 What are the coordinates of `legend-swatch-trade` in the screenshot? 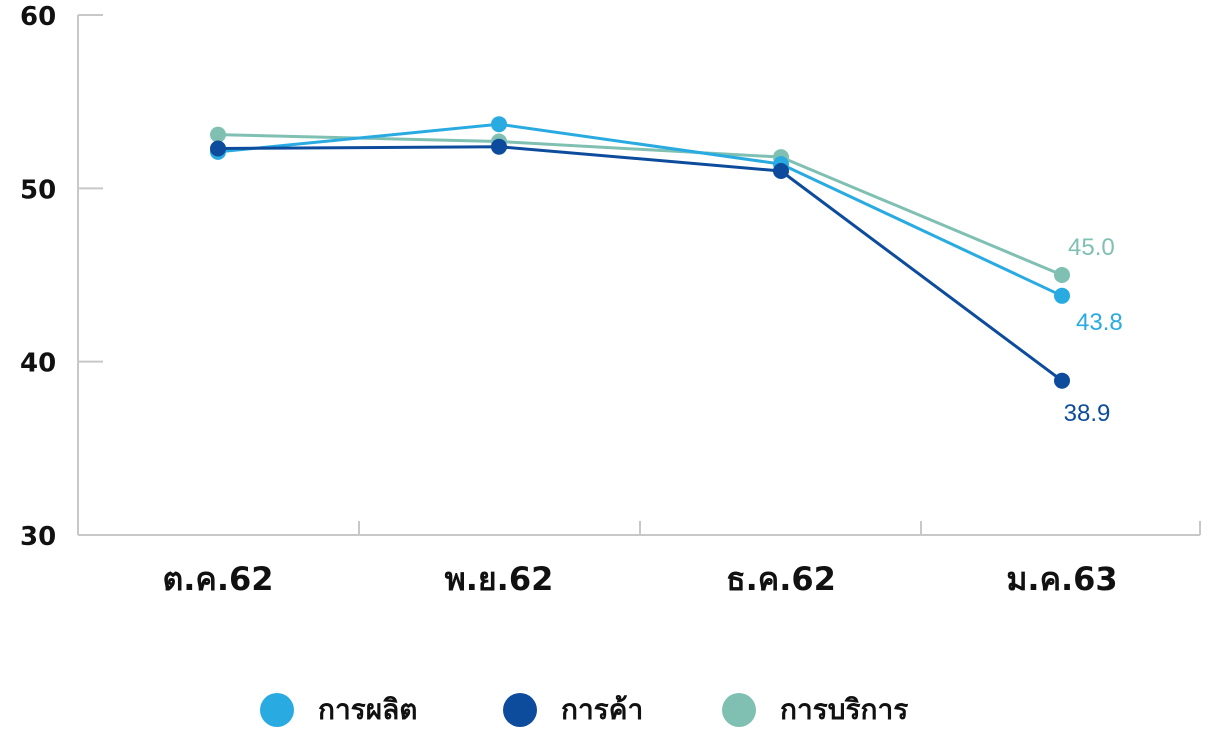 It's located at (520, 710).